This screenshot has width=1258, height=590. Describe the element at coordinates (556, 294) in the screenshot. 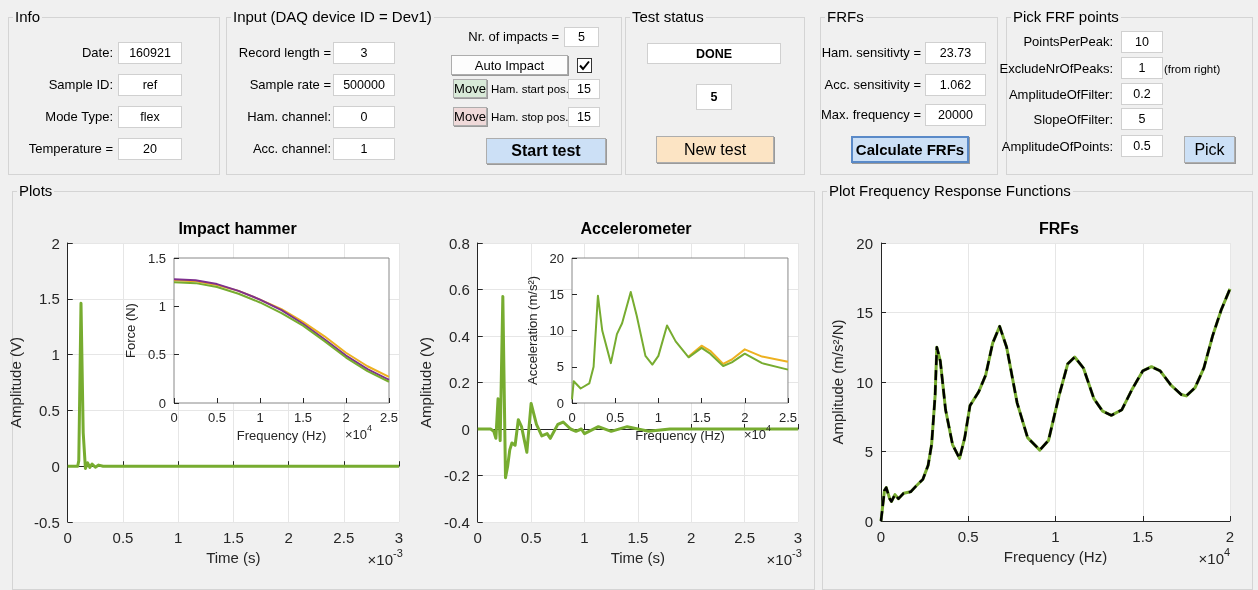

I see `y-tick-label: 15` at that location.